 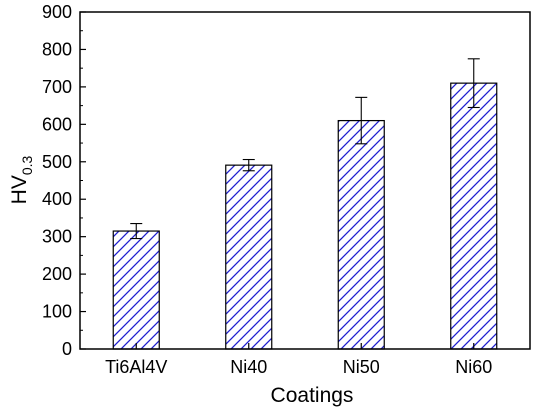 I want to click on y-tick-label-300: 300, so click(x=57, y=237).